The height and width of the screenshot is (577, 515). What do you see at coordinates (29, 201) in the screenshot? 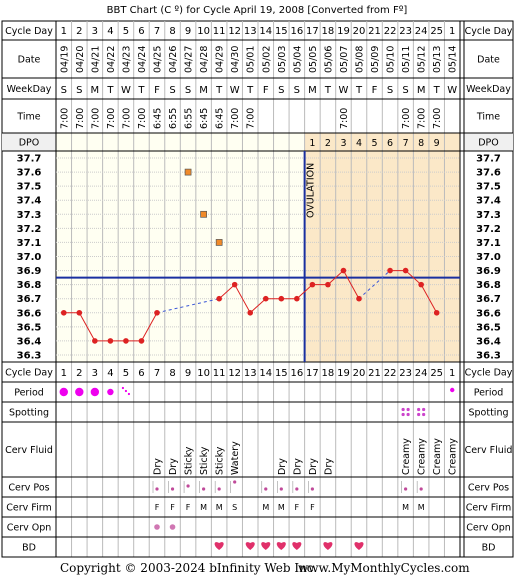
I see `y-tick-label: 37.4` at bounding box center [29, 201].